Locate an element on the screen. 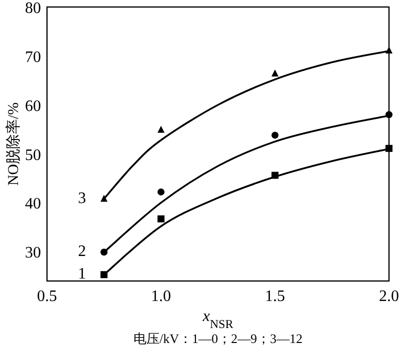 The width and height of the screenshot is (400, 346). x-tick-label: 1.0 is located at coordinates (161, 296).